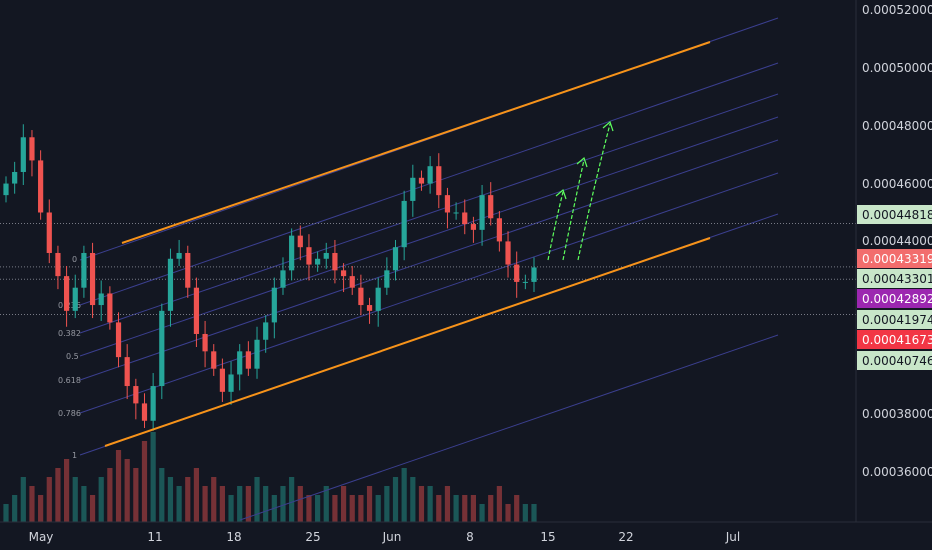  I want to click on x-tick-label: 15, so click(547, 537).